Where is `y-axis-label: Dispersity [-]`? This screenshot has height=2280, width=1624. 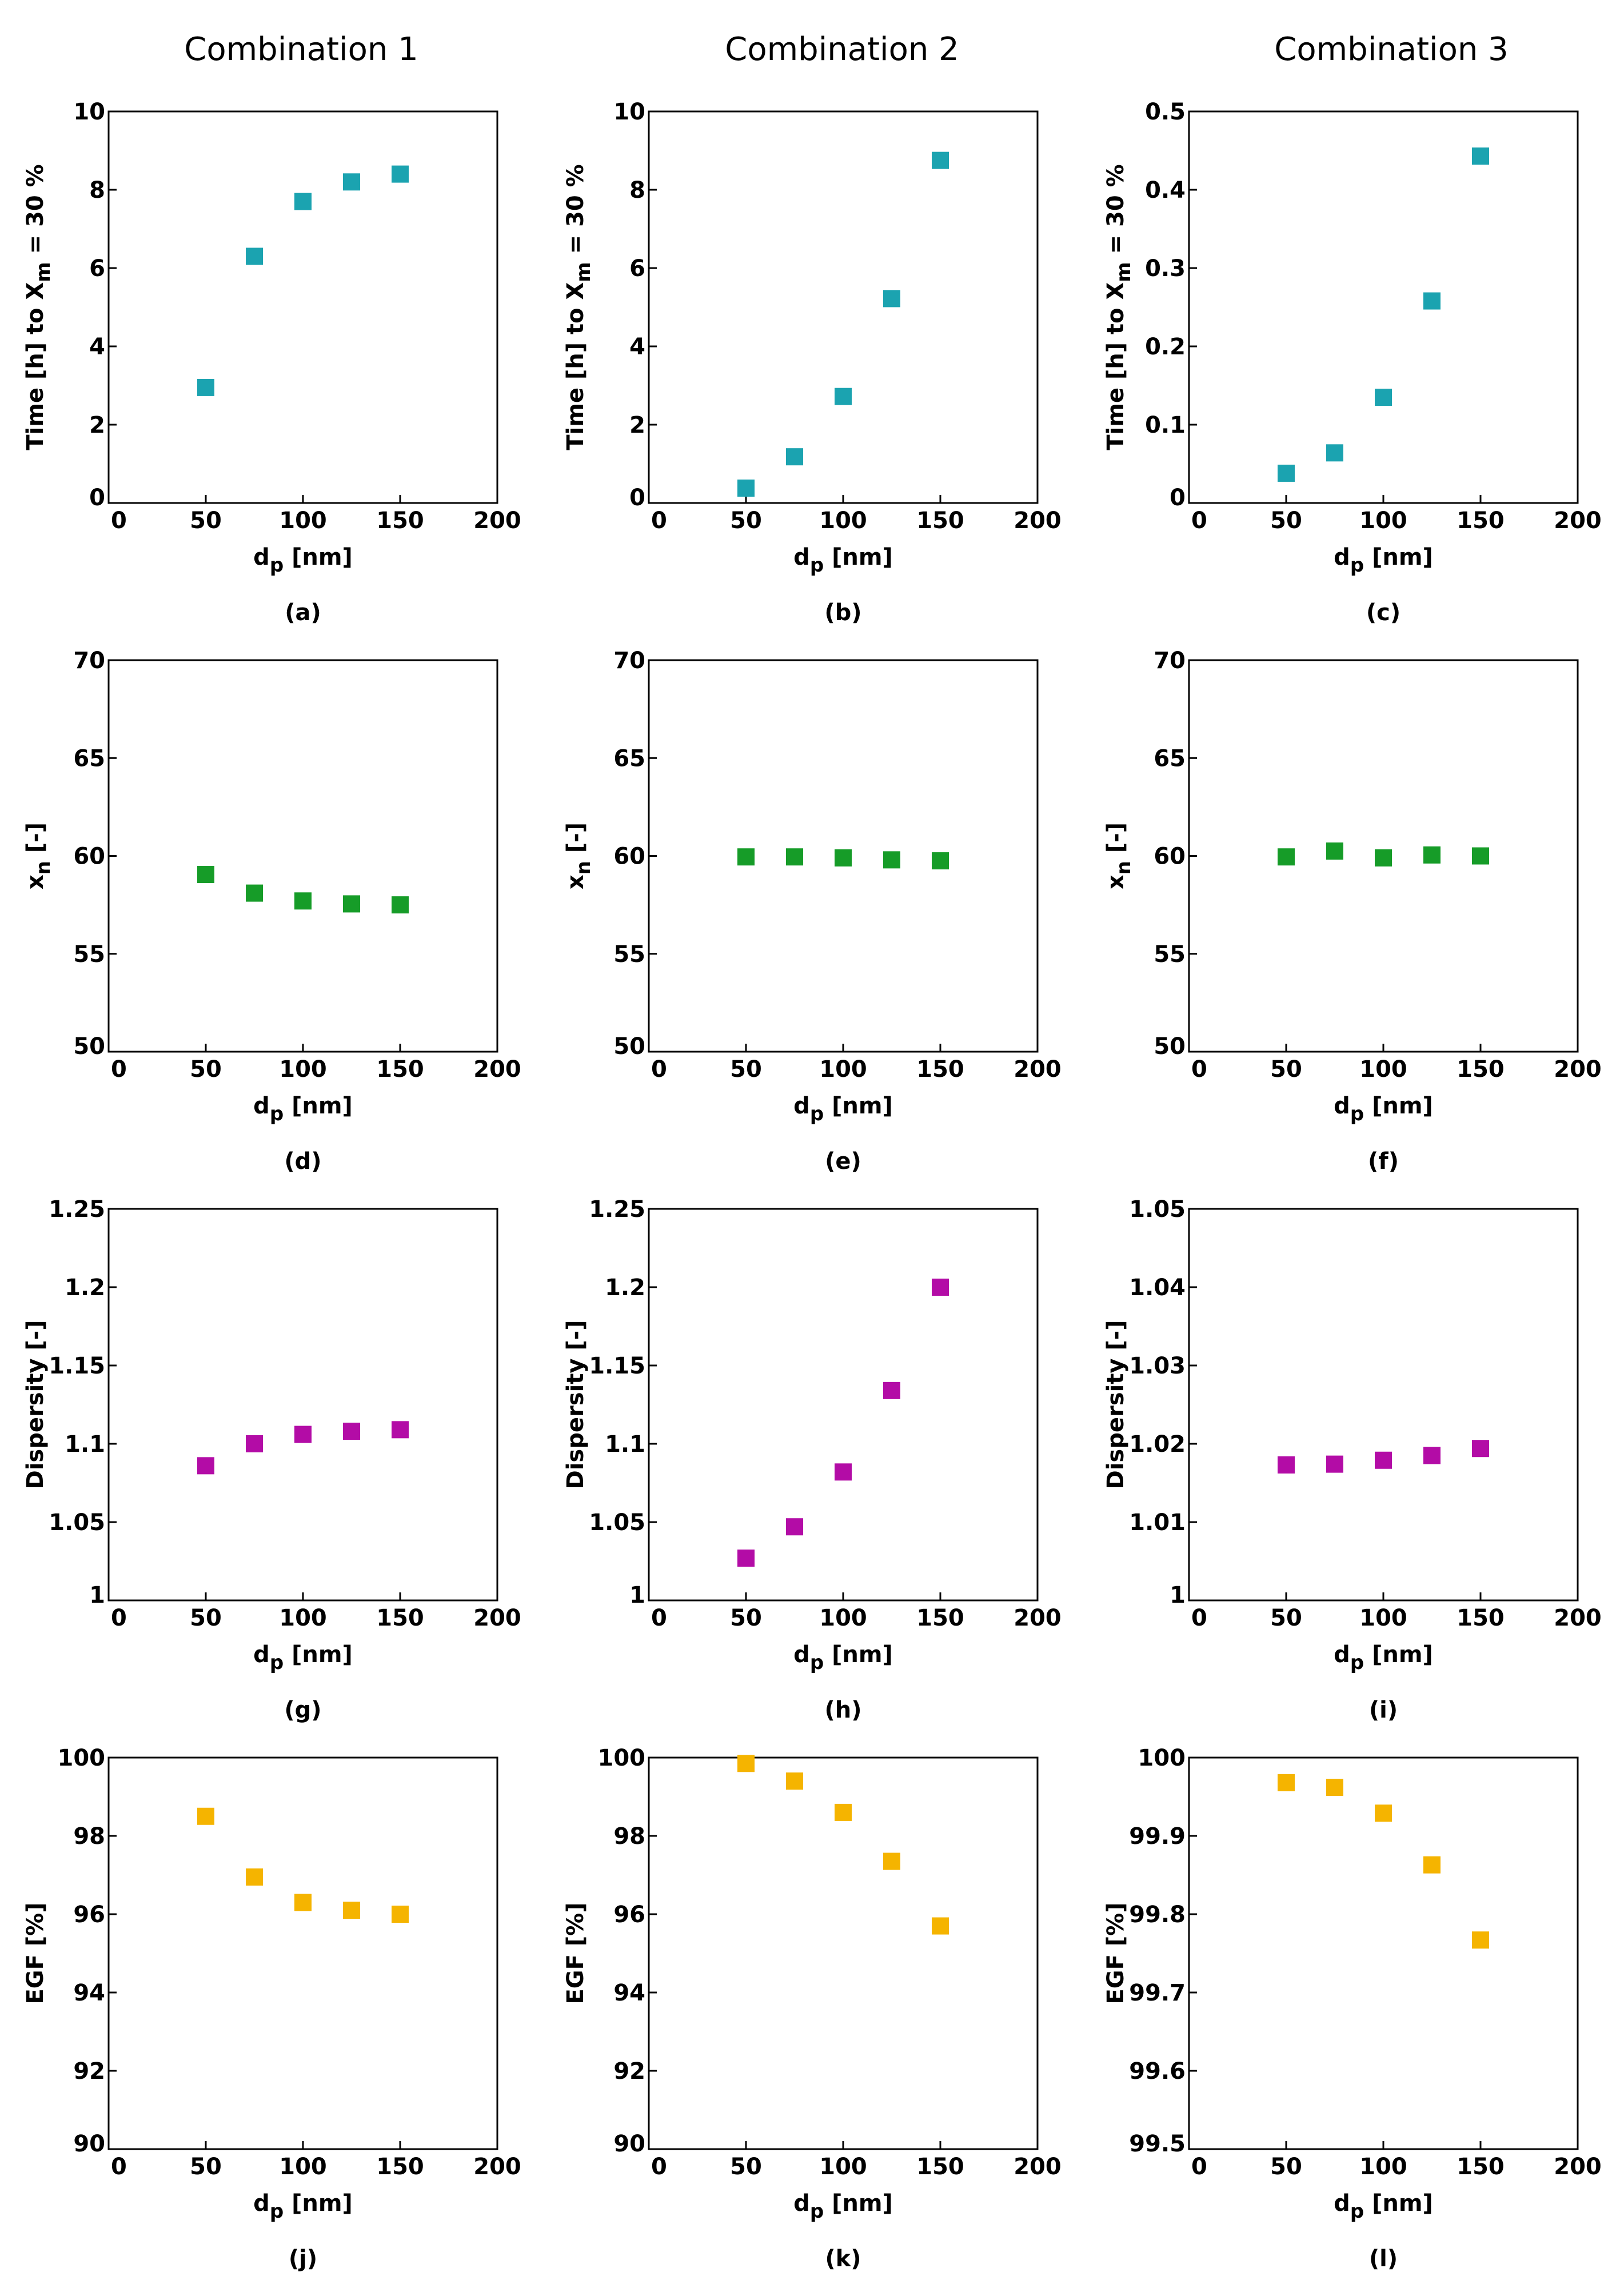 y-axis-label: Dispersity [-] is located at coordinates (35, 1404).